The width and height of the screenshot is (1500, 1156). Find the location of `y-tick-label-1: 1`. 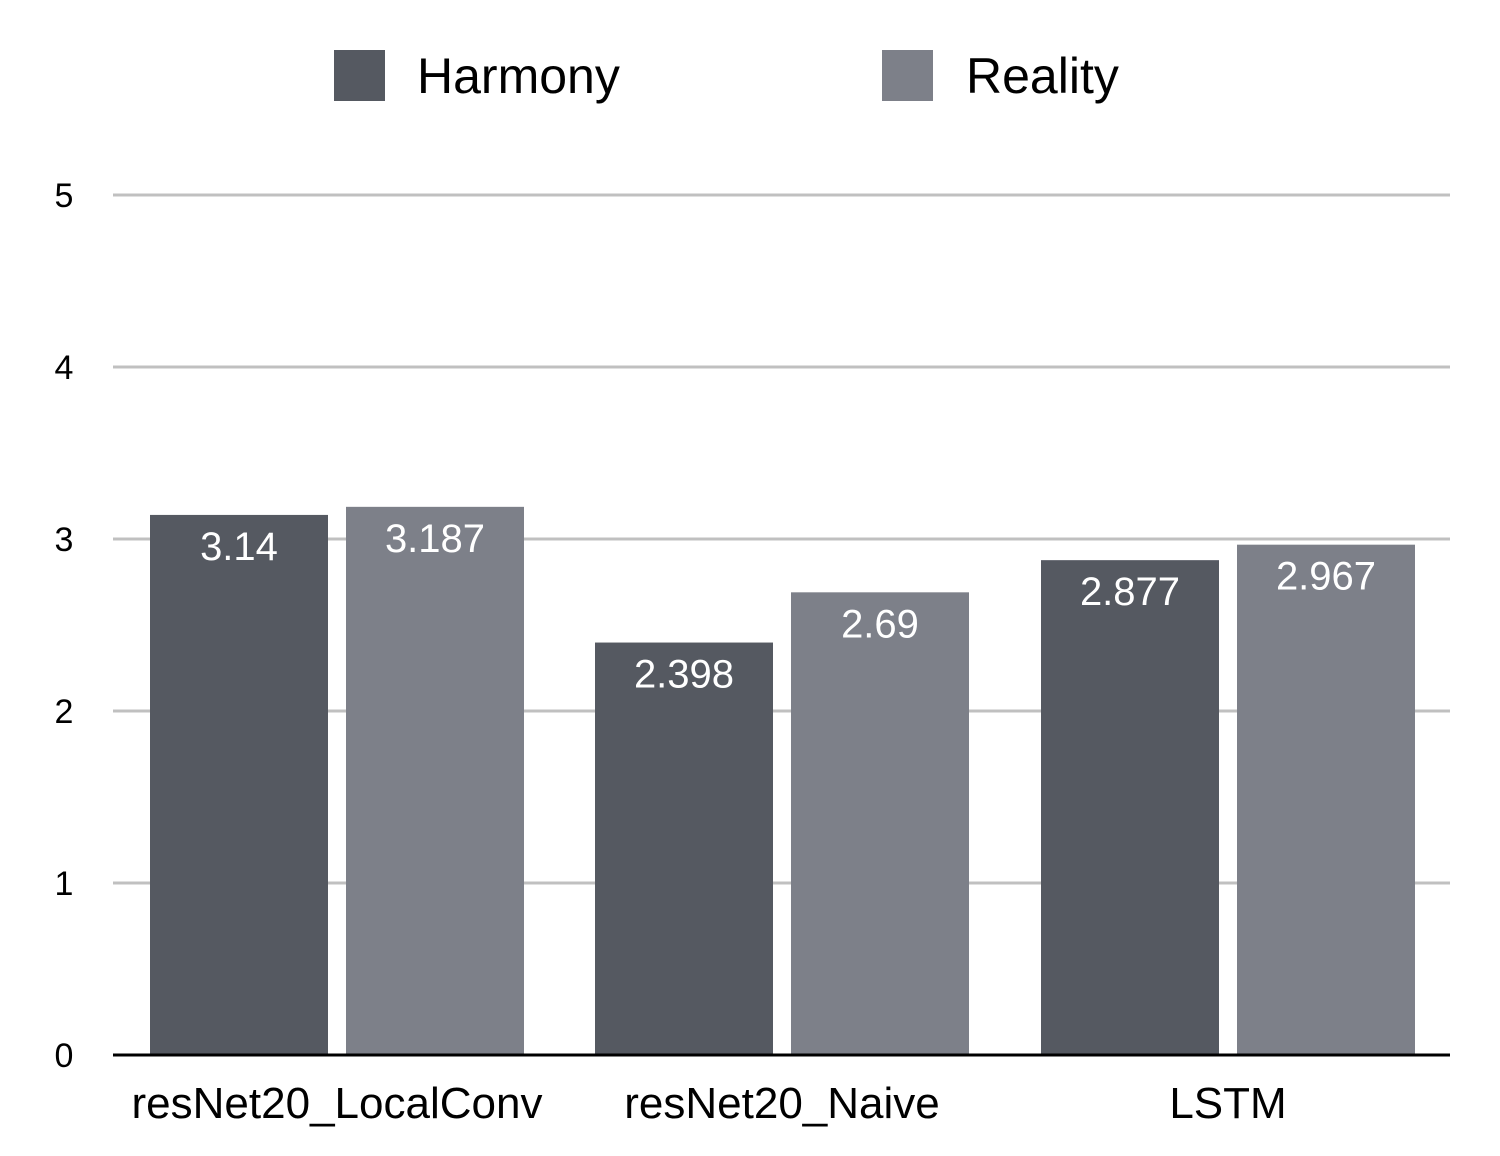

y-tick-label-1: 1 is located at coordinates (64, 884).